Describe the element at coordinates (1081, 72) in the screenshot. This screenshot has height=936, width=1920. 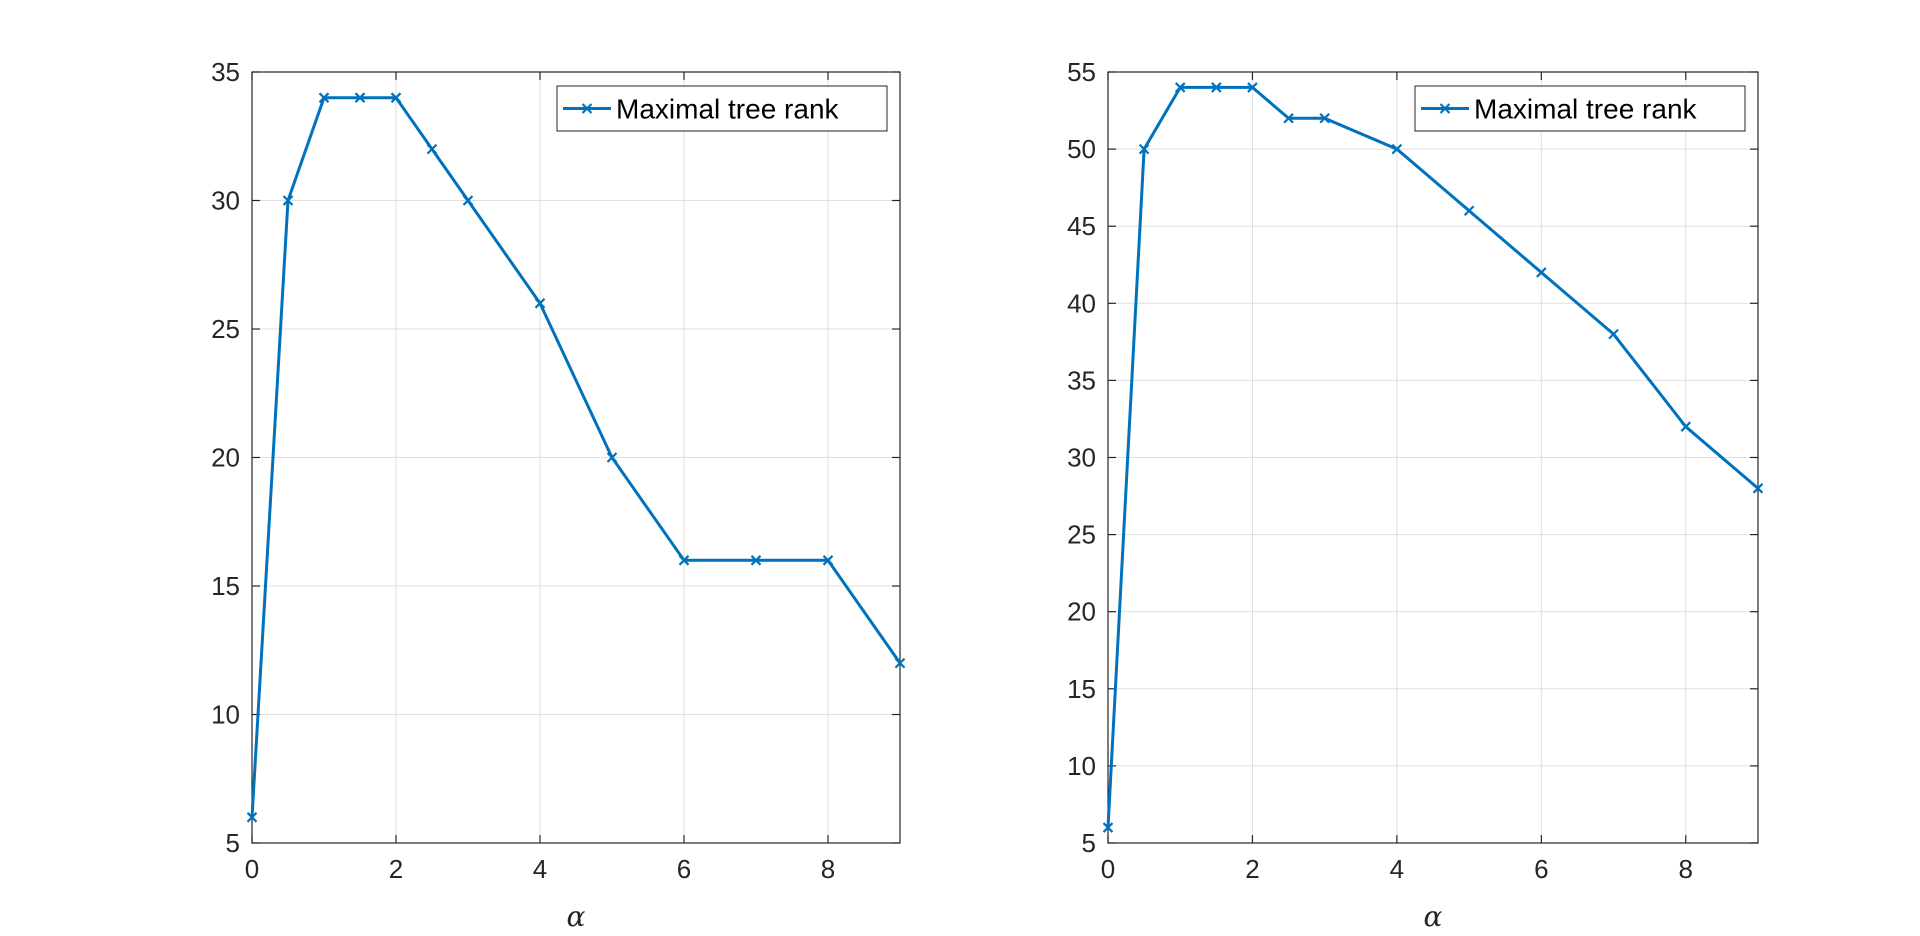
I see `y-tick-label: 55` at that location.